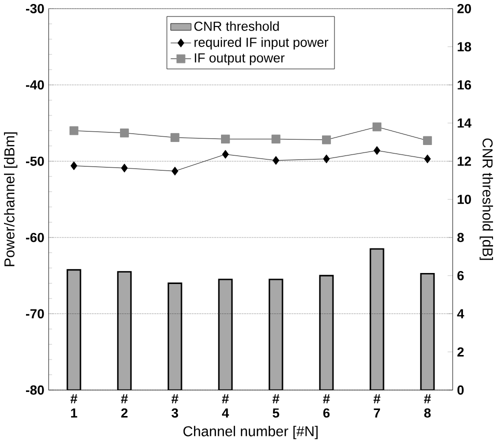 Image resolution: width=497 pixels, height=443 pixels. What do you see at coordinates (276, 406) in the screenshot?
I see `x-tick-label: # 5` at bounding box center [276, 406].